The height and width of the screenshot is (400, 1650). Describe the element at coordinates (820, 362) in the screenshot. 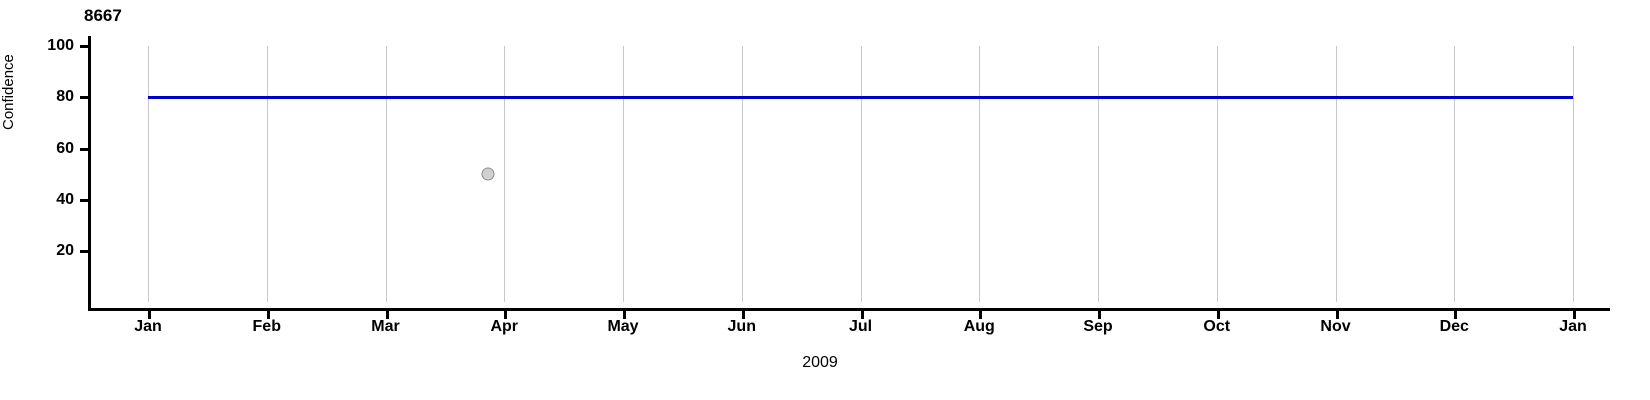

I see `x-axis-caption: 2009` at that location.